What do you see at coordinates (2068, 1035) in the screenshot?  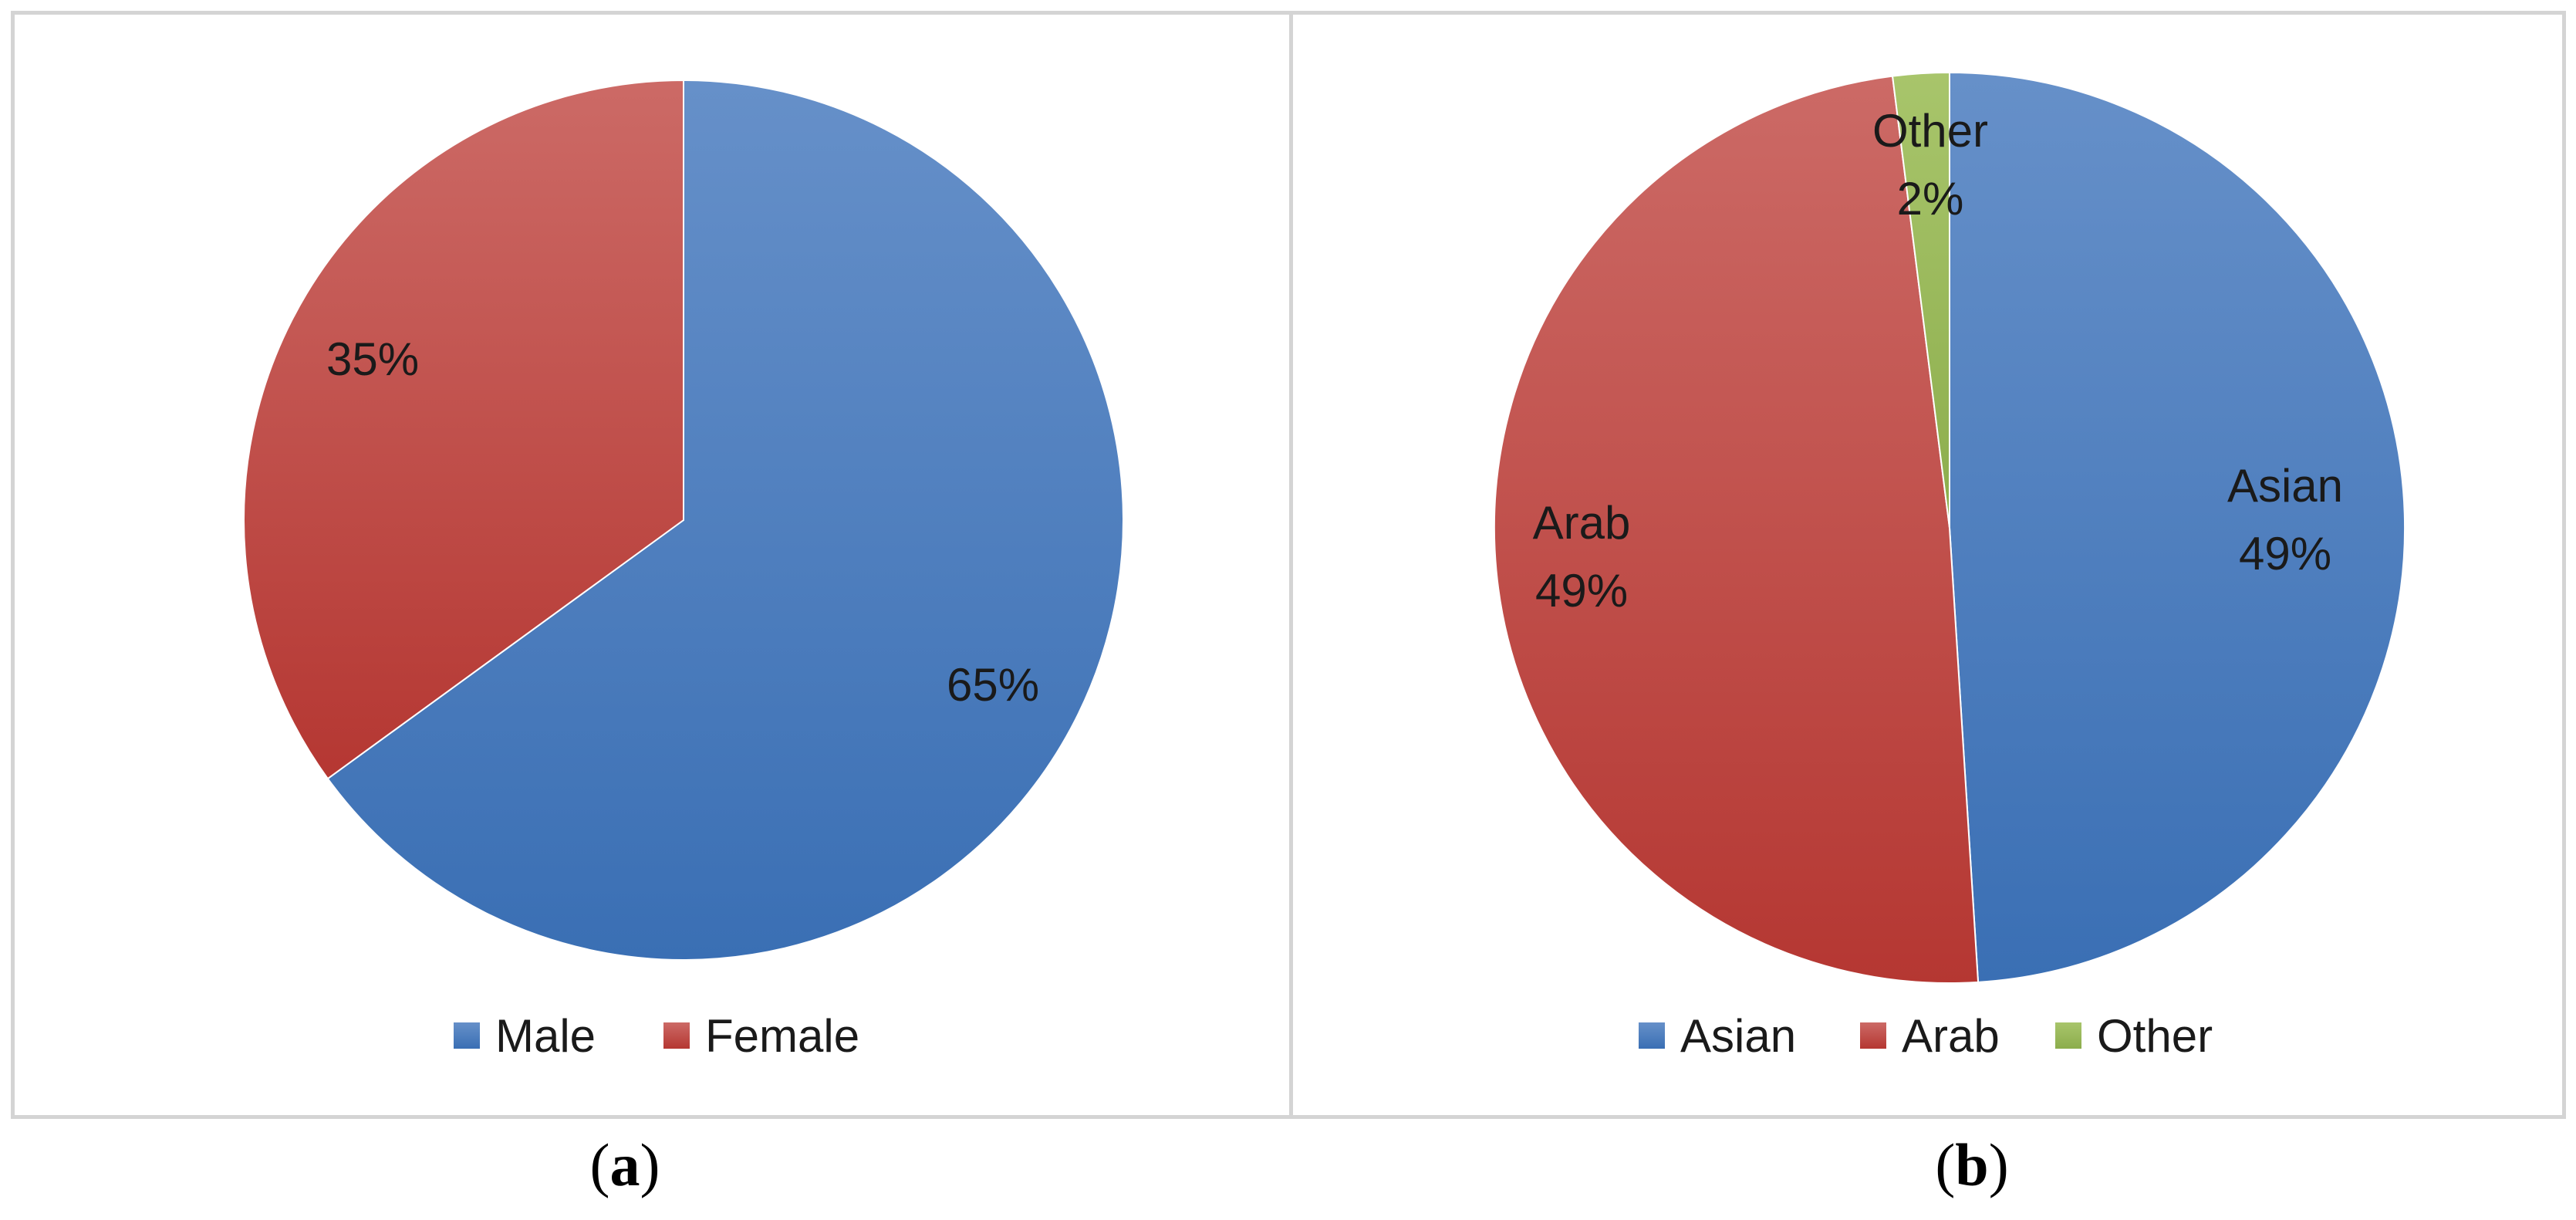 I see `legend-swatch-other` at bounding box center [2068, 1035].